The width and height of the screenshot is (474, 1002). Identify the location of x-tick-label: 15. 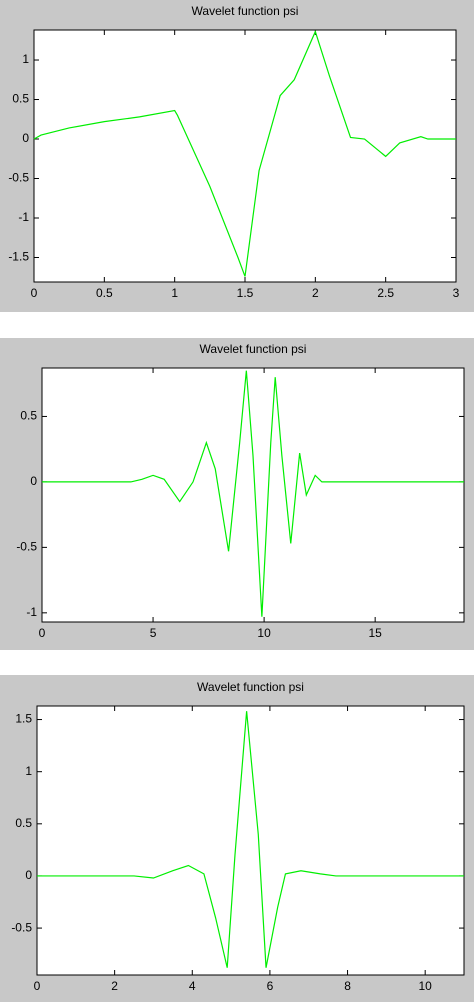
(375, 633).